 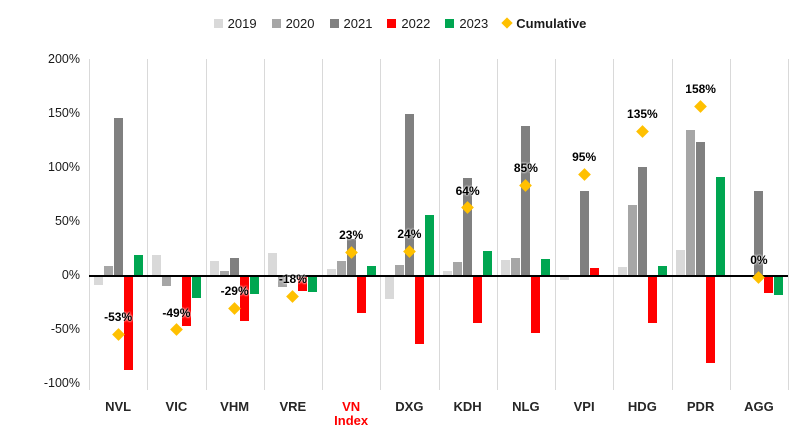 I want to click on bar-2023-VHM, so click(x=255, y=286).